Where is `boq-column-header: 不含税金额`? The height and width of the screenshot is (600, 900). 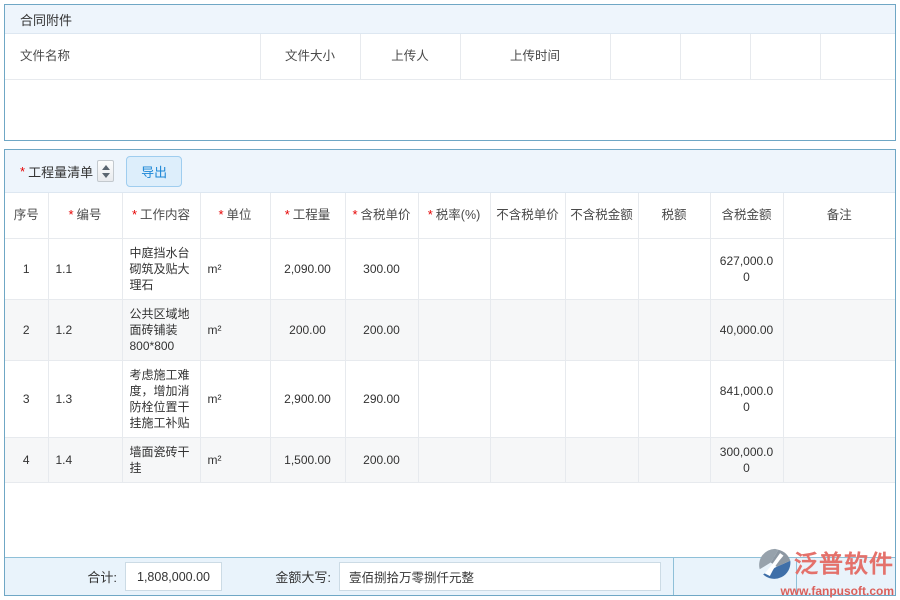 boq-column-header: 不含税金额 is located at coordinates (602, 216).